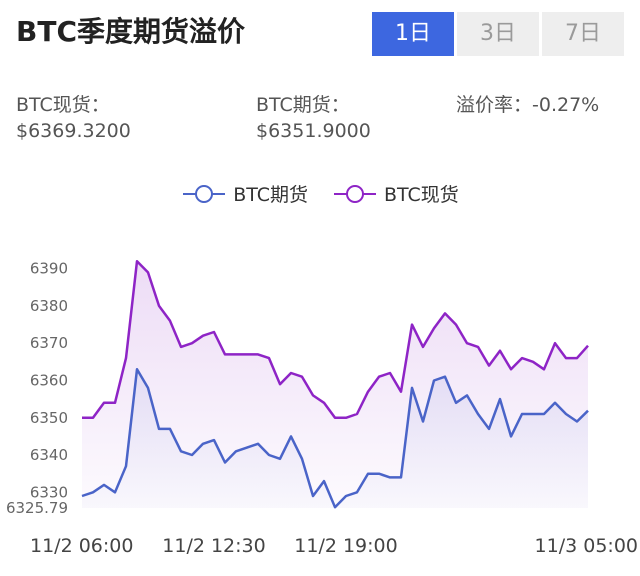  Describe the element at coordinates (49, 306) in the screenshot. I see `y-tick-label: 6380` at that location.